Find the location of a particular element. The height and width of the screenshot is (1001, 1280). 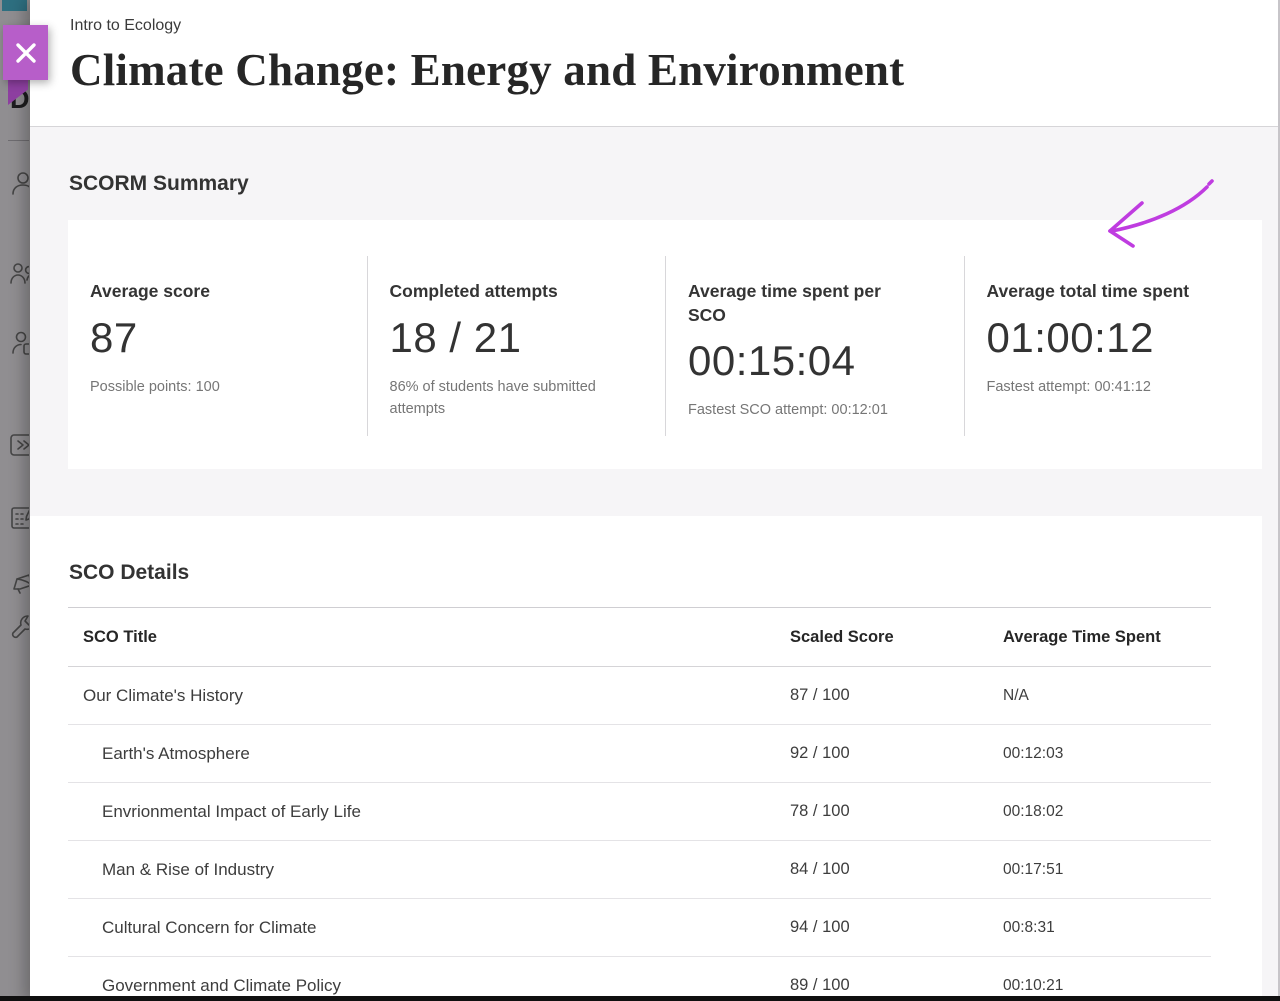

stat-subtext: Fastest attempt: 00:41:12 is located at coordinates (1068, 386).